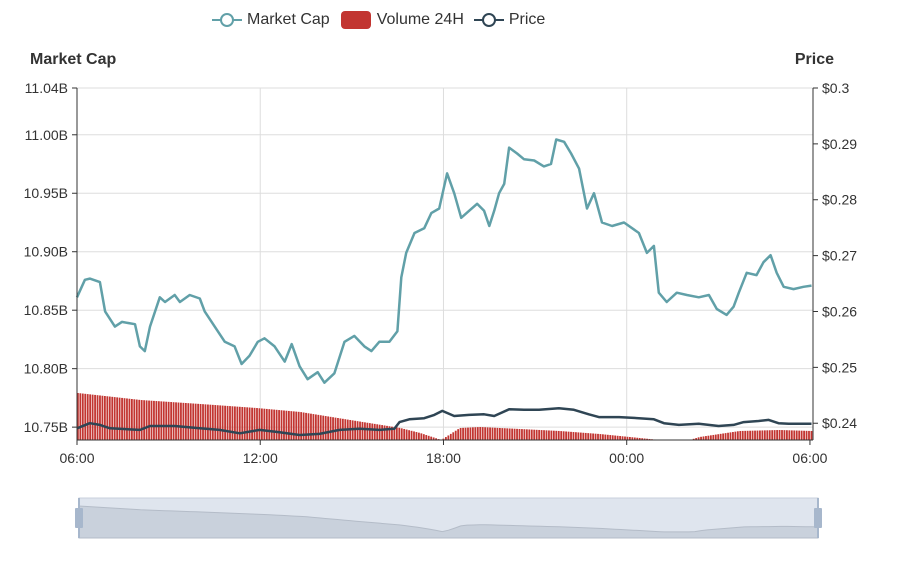 The image size is (913, 561). What do you see at coordinates (46, 369) in the screenshot?
I see `left-tick-label: 10.80B` at bounding box center [46, 369].